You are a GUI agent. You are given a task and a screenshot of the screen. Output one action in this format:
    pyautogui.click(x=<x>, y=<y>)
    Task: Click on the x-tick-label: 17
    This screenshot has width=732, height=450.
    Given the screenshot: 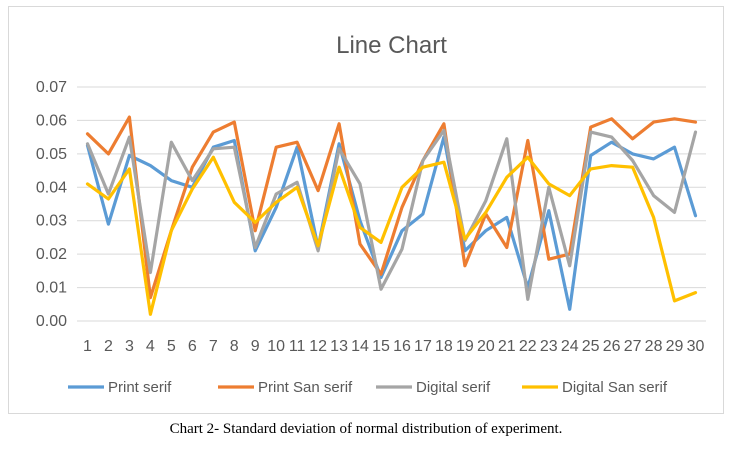 What is the action you would take?
    pyautogui.click(x=423, y=346)
    